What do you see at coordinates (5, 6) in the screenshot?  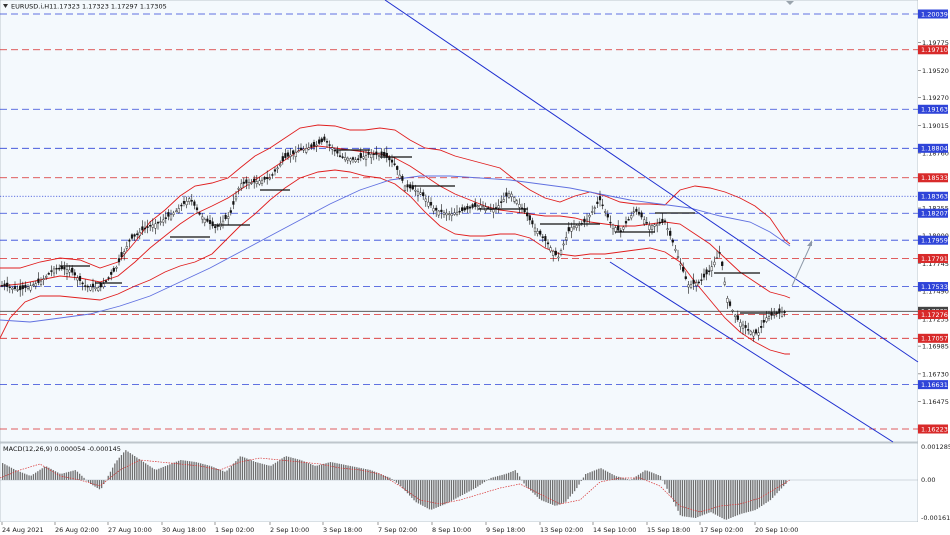 I see `dropdown-arrow-icon` at bounding box center [5, 6].